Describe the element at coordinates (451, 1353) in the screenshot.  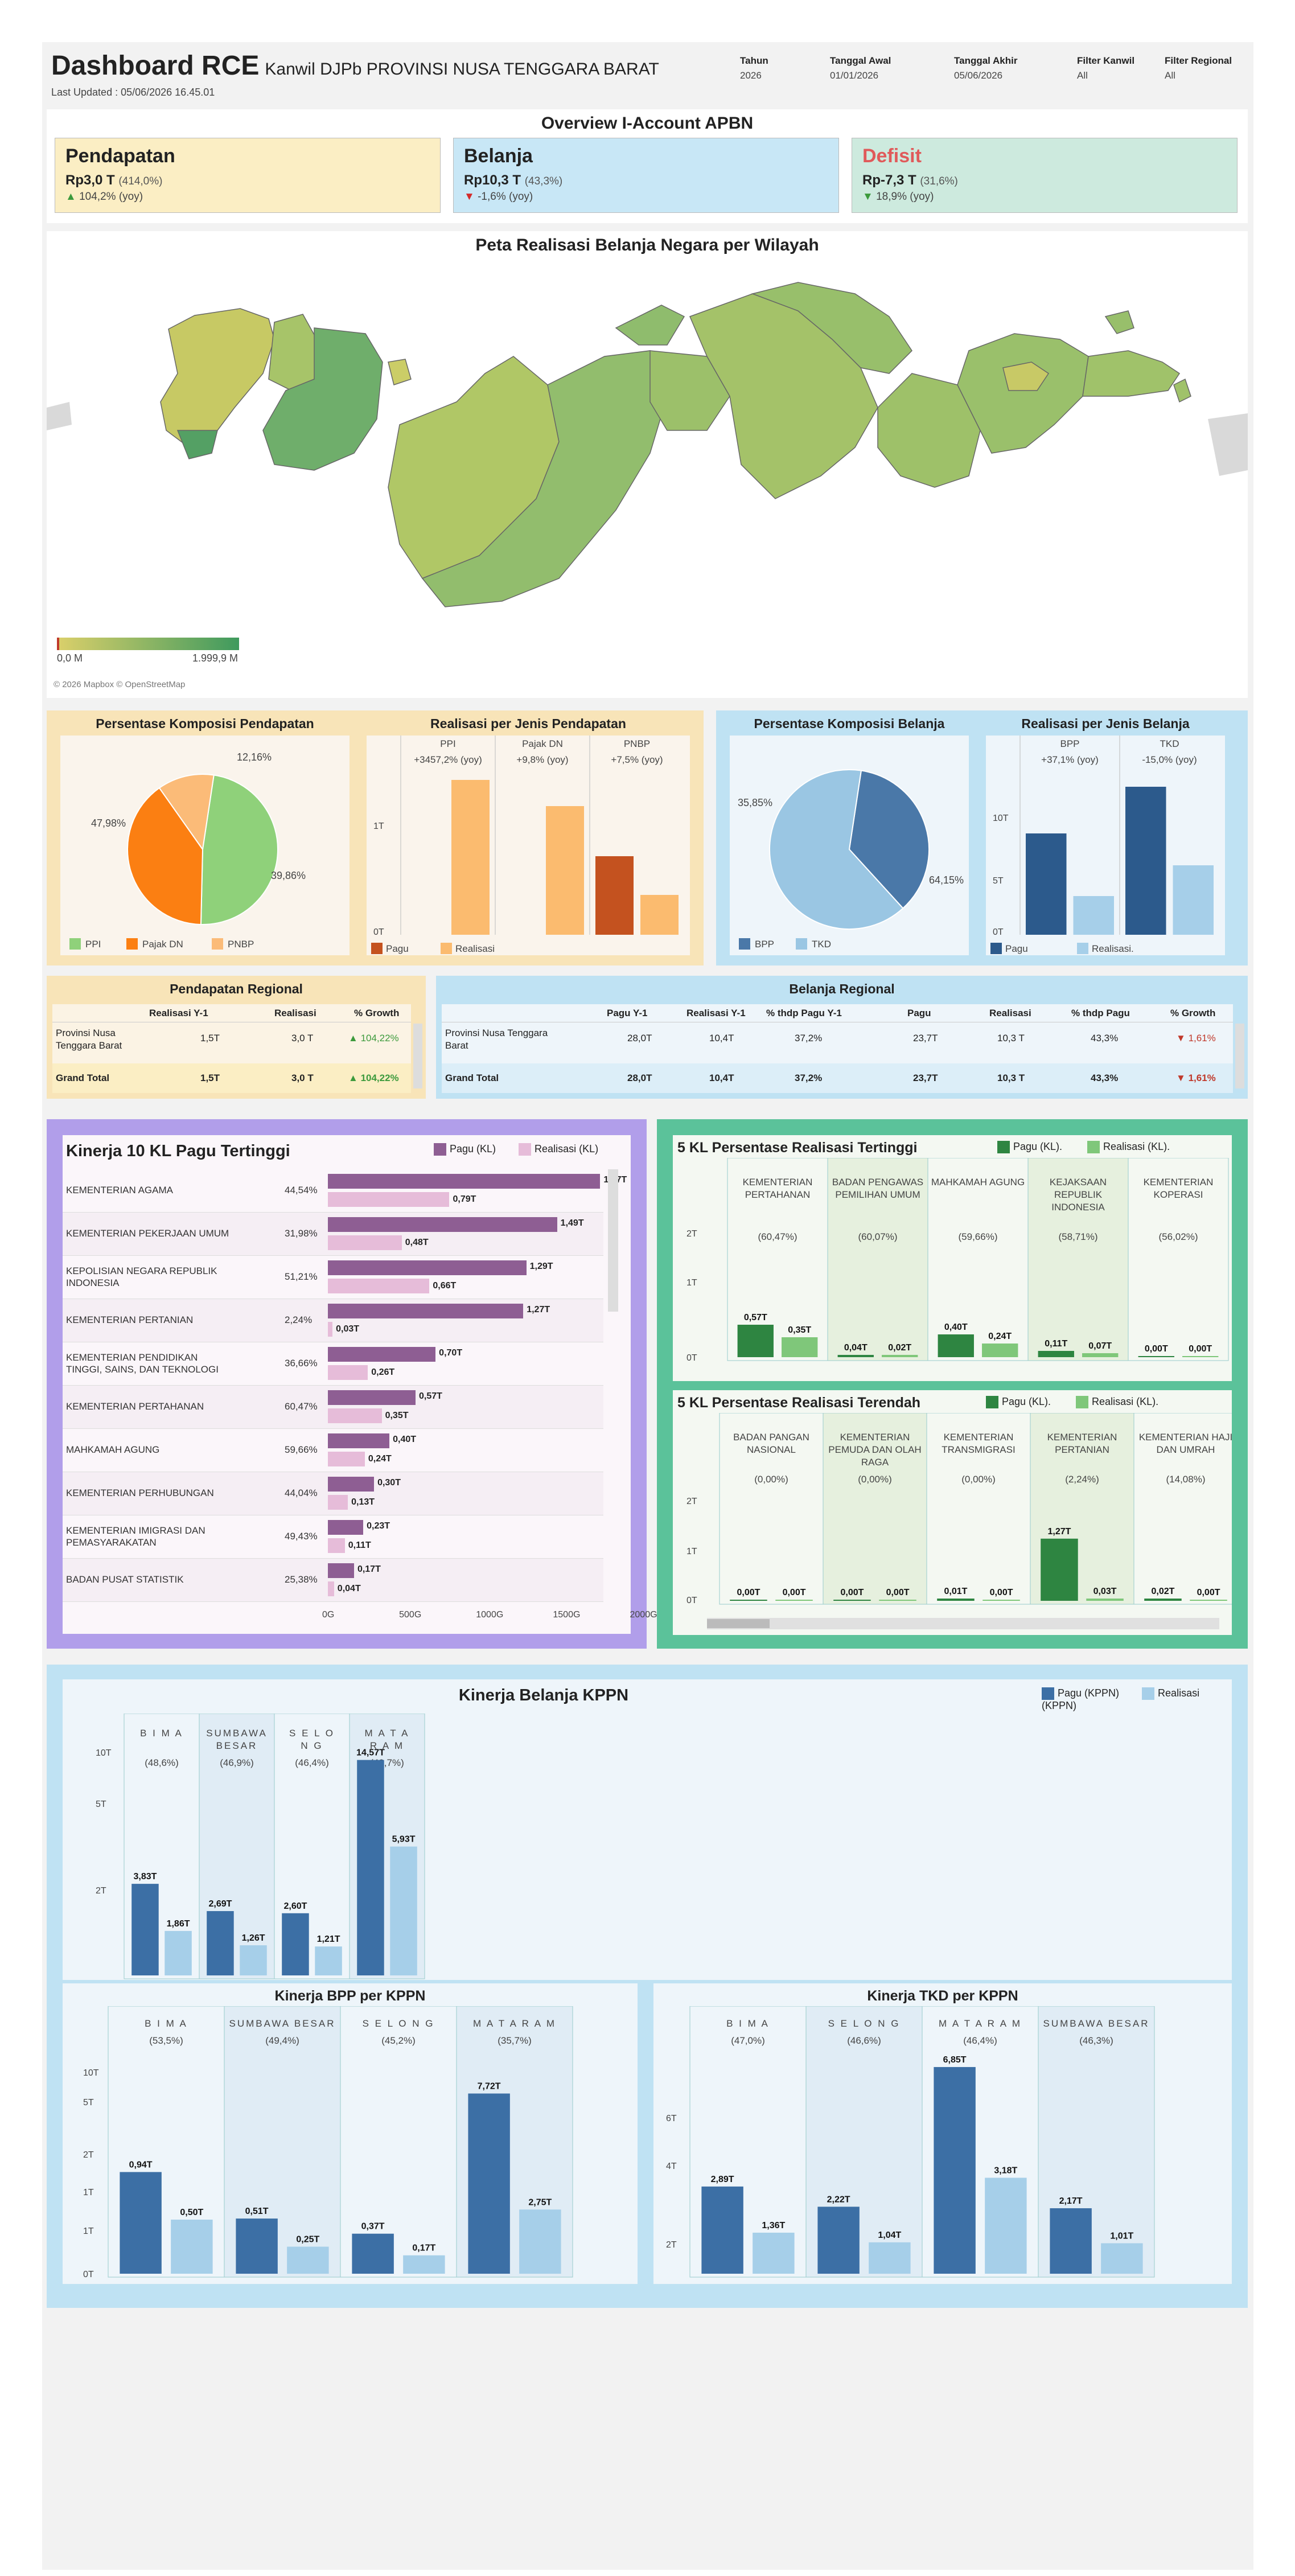
I see `pagu-label: 0,70T` at that location.